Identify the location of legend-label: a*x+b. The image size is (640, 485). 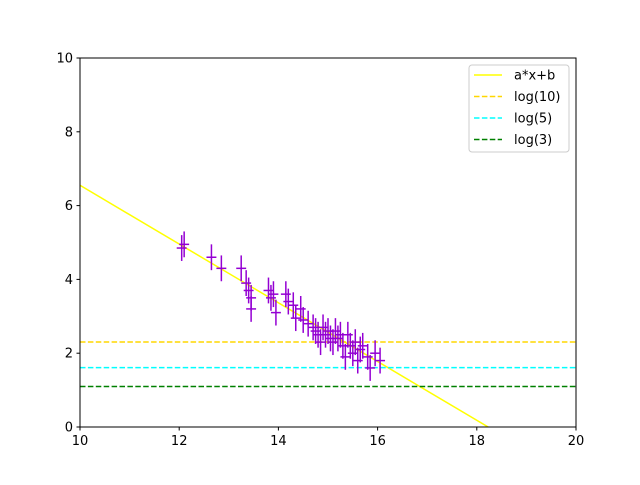
(534, 76).